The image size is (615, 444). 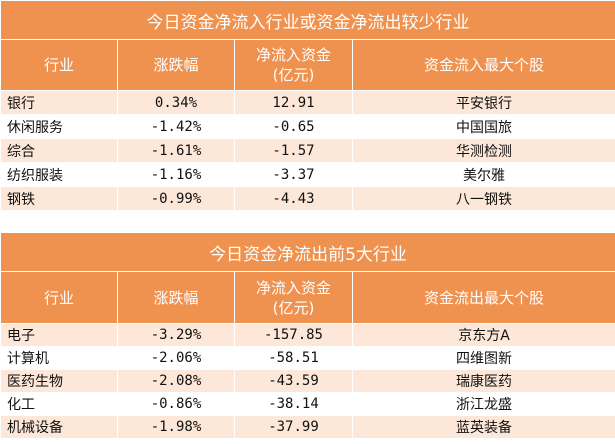 What do you see at coordinates (483, 404) in the screenshot?
I see `stock-cell: 浙江龙盛` at bounding box center [483, 404].